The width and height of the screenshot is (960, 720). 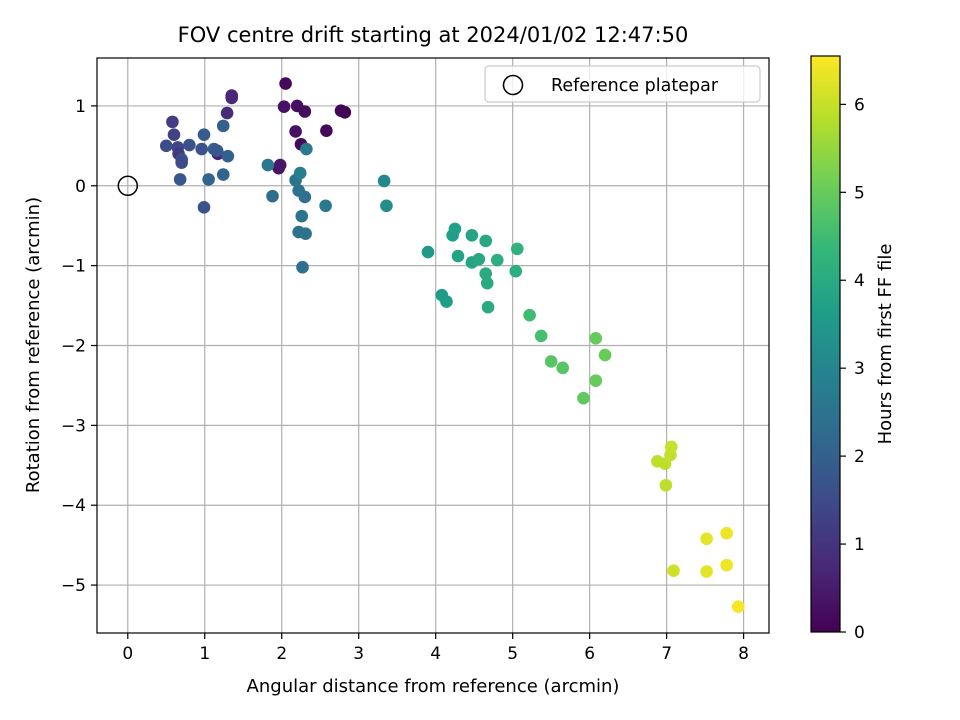 What do you see at coordinates (859, 193) in the screenshot?
I see `colorbar-tick-label: 5` at bounding box center [859, 193].